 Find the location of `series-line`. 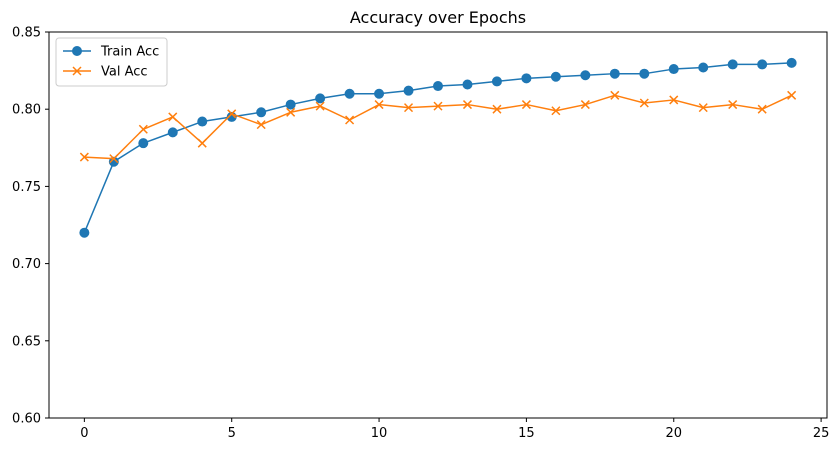

series-line is located at coordinates (438, 127).